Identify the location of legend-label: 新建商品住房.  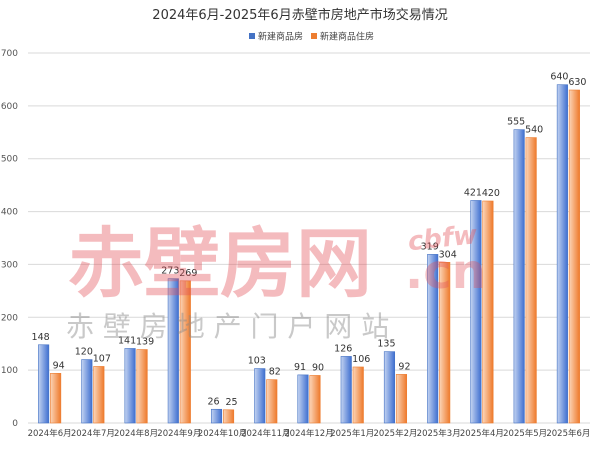
(347, 37).